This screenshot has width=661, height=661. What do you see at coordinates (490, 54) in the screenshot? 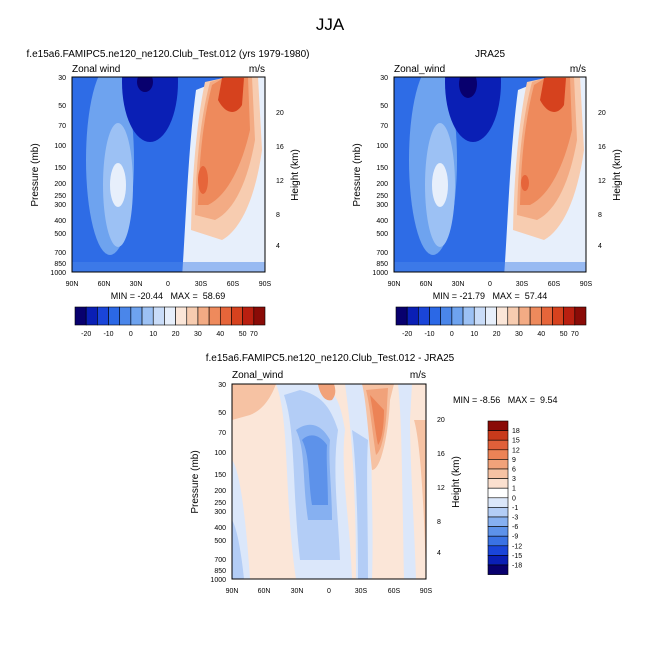
I see `panel-title: JRA25` at bounding box center [490, 54].